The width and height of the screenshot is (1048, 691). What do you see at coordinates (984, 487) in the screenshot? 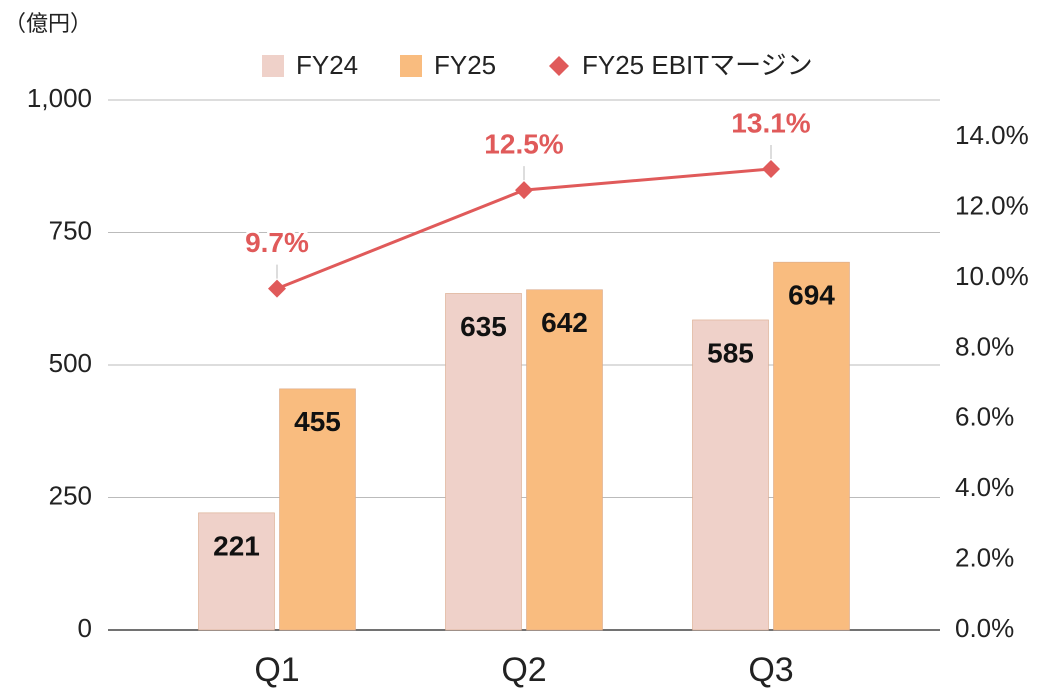
I see `y2-tick-label: 4.0%` at bounding box center [984, 487].